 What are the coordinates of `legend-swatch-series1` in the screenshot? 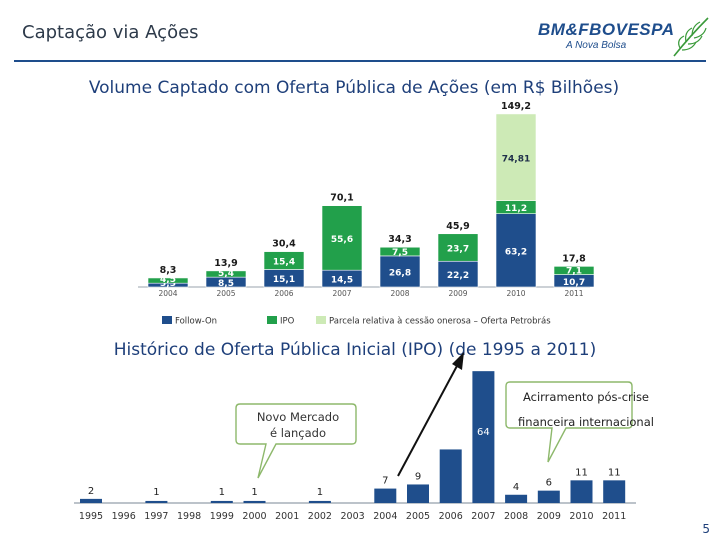 It's located at (272, 320).